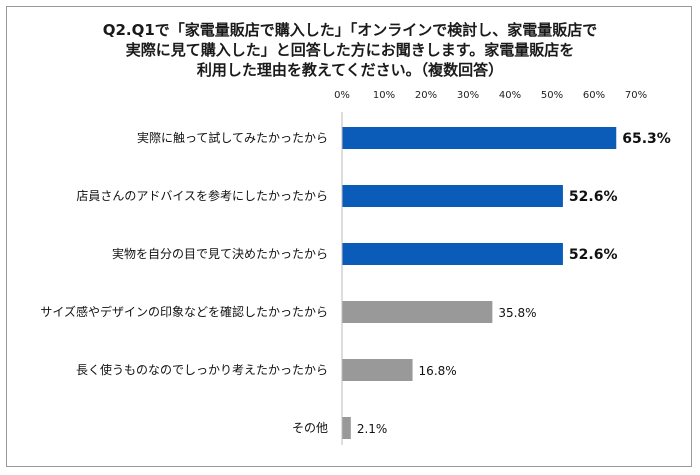  What do you see at coordinates (438, 371) in the screenshot?
I see `value-label: 16.8%` at bounding box center [438, 371].